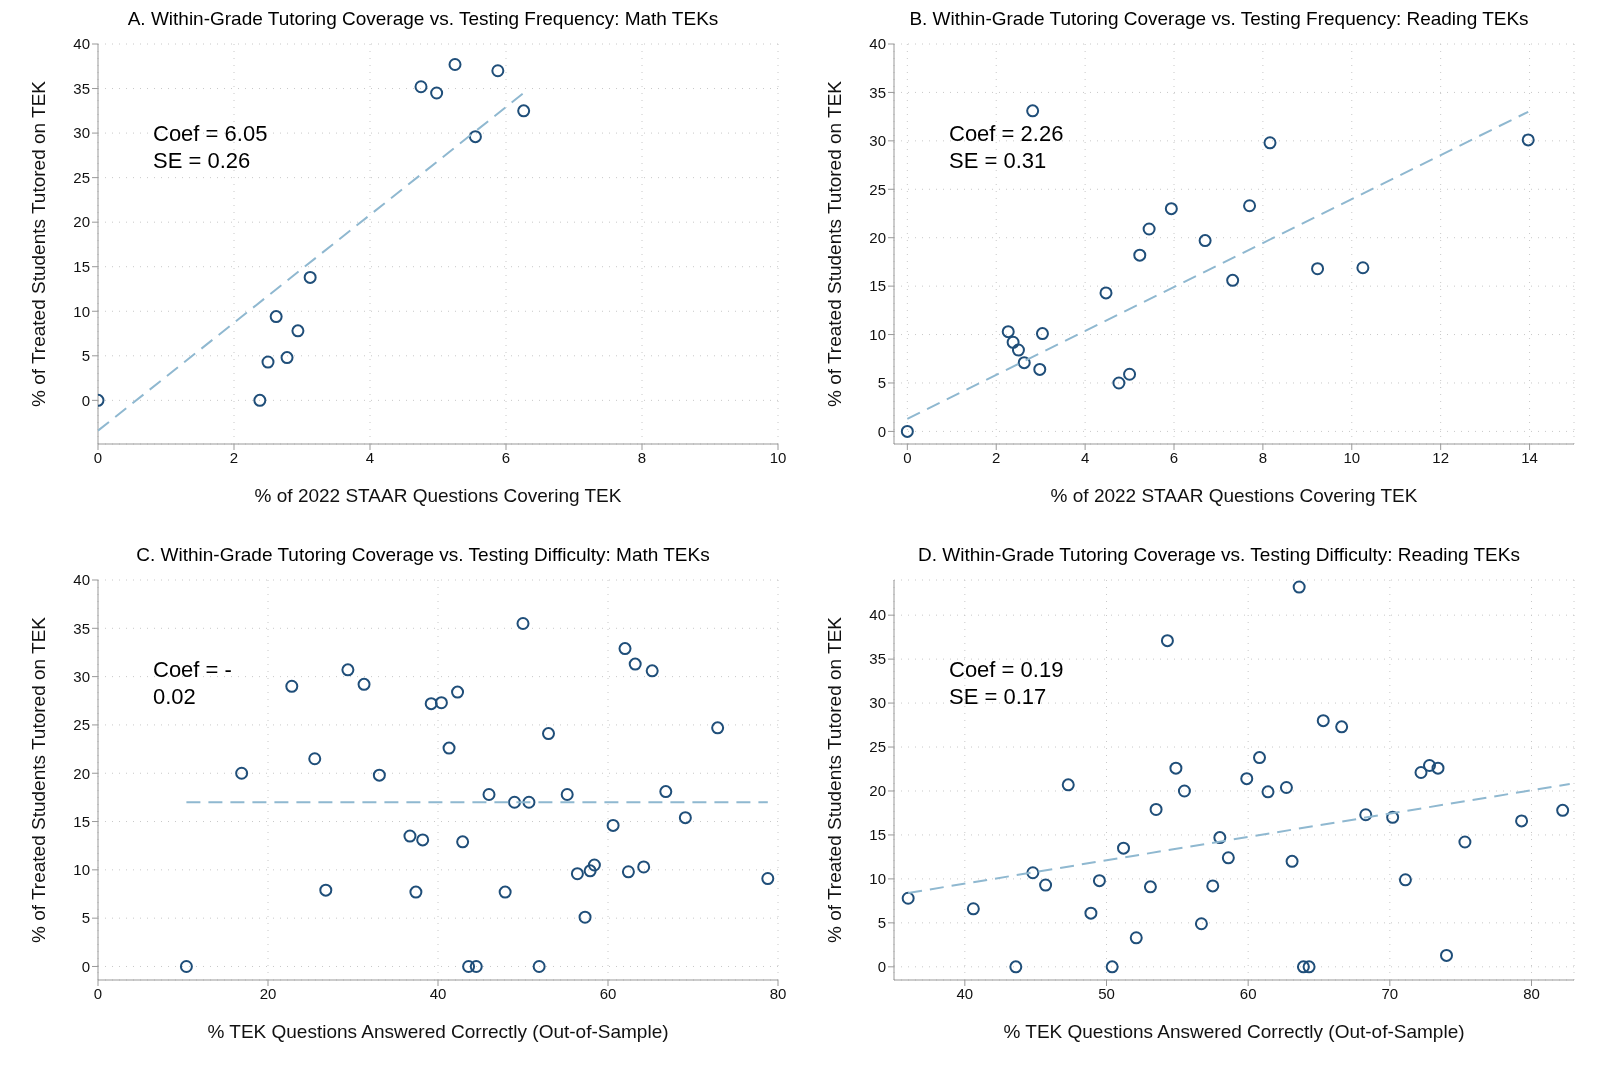 The image size is (1602, 1067). I want to click on x-tick-label: 20, so click(268, 993).